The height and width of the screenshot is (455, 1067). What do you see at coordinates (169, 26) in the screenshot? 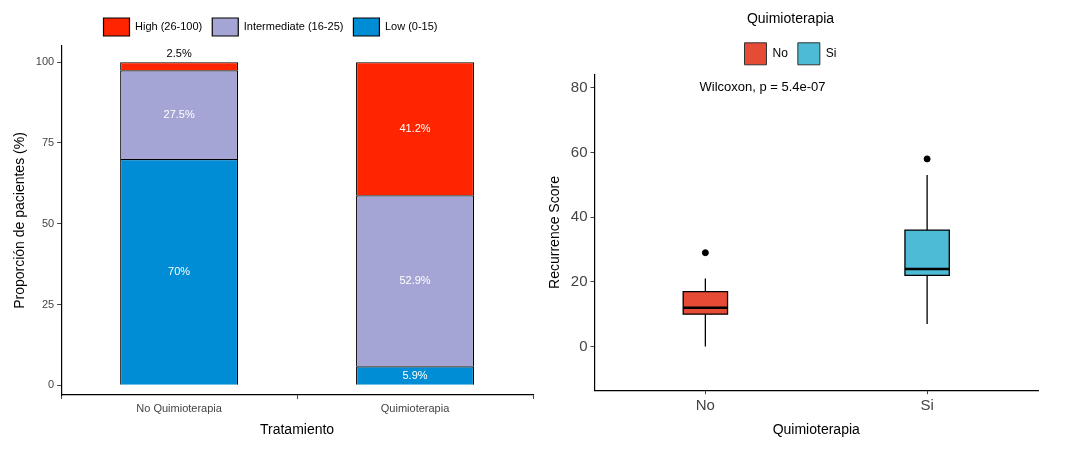
I see `legend-label: High (26-100)` at bounding box center [169, 26].